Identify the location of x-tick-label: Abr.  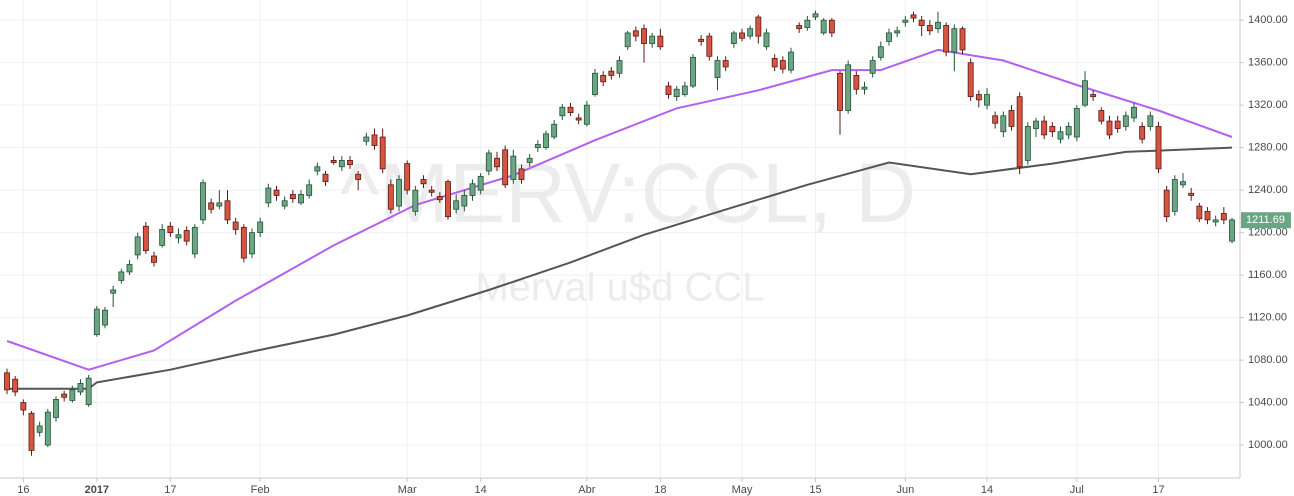
(586, 490).